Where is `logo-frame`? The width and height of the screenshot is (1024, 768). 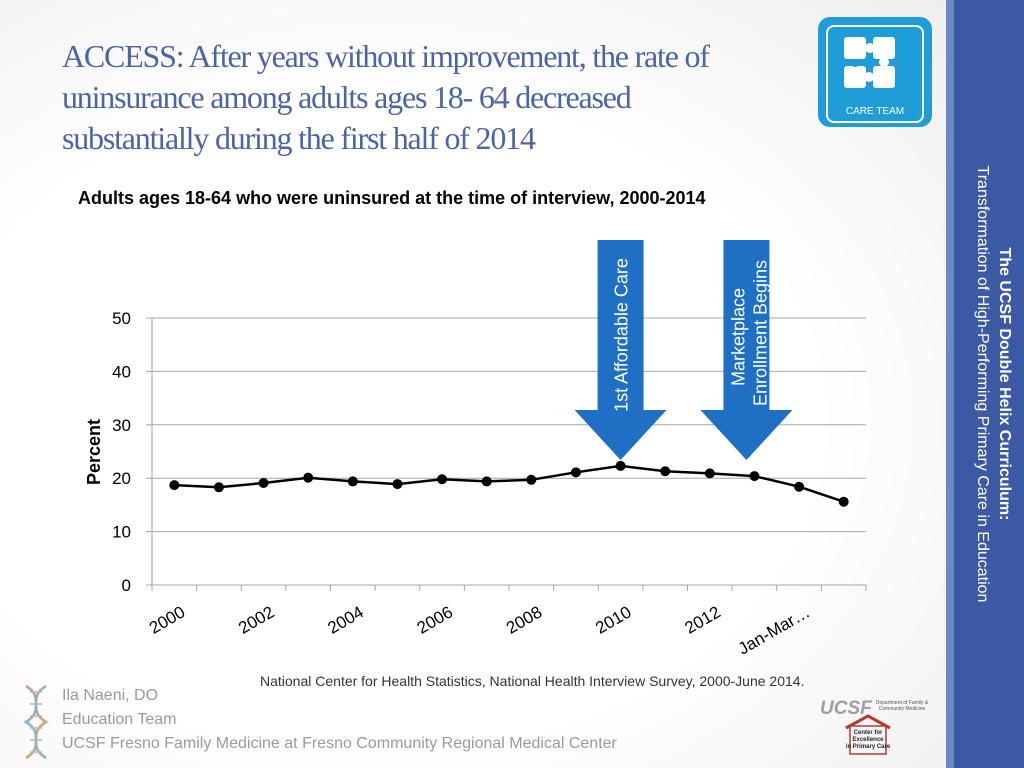
logo-frame is located at coordinates (875, 74).